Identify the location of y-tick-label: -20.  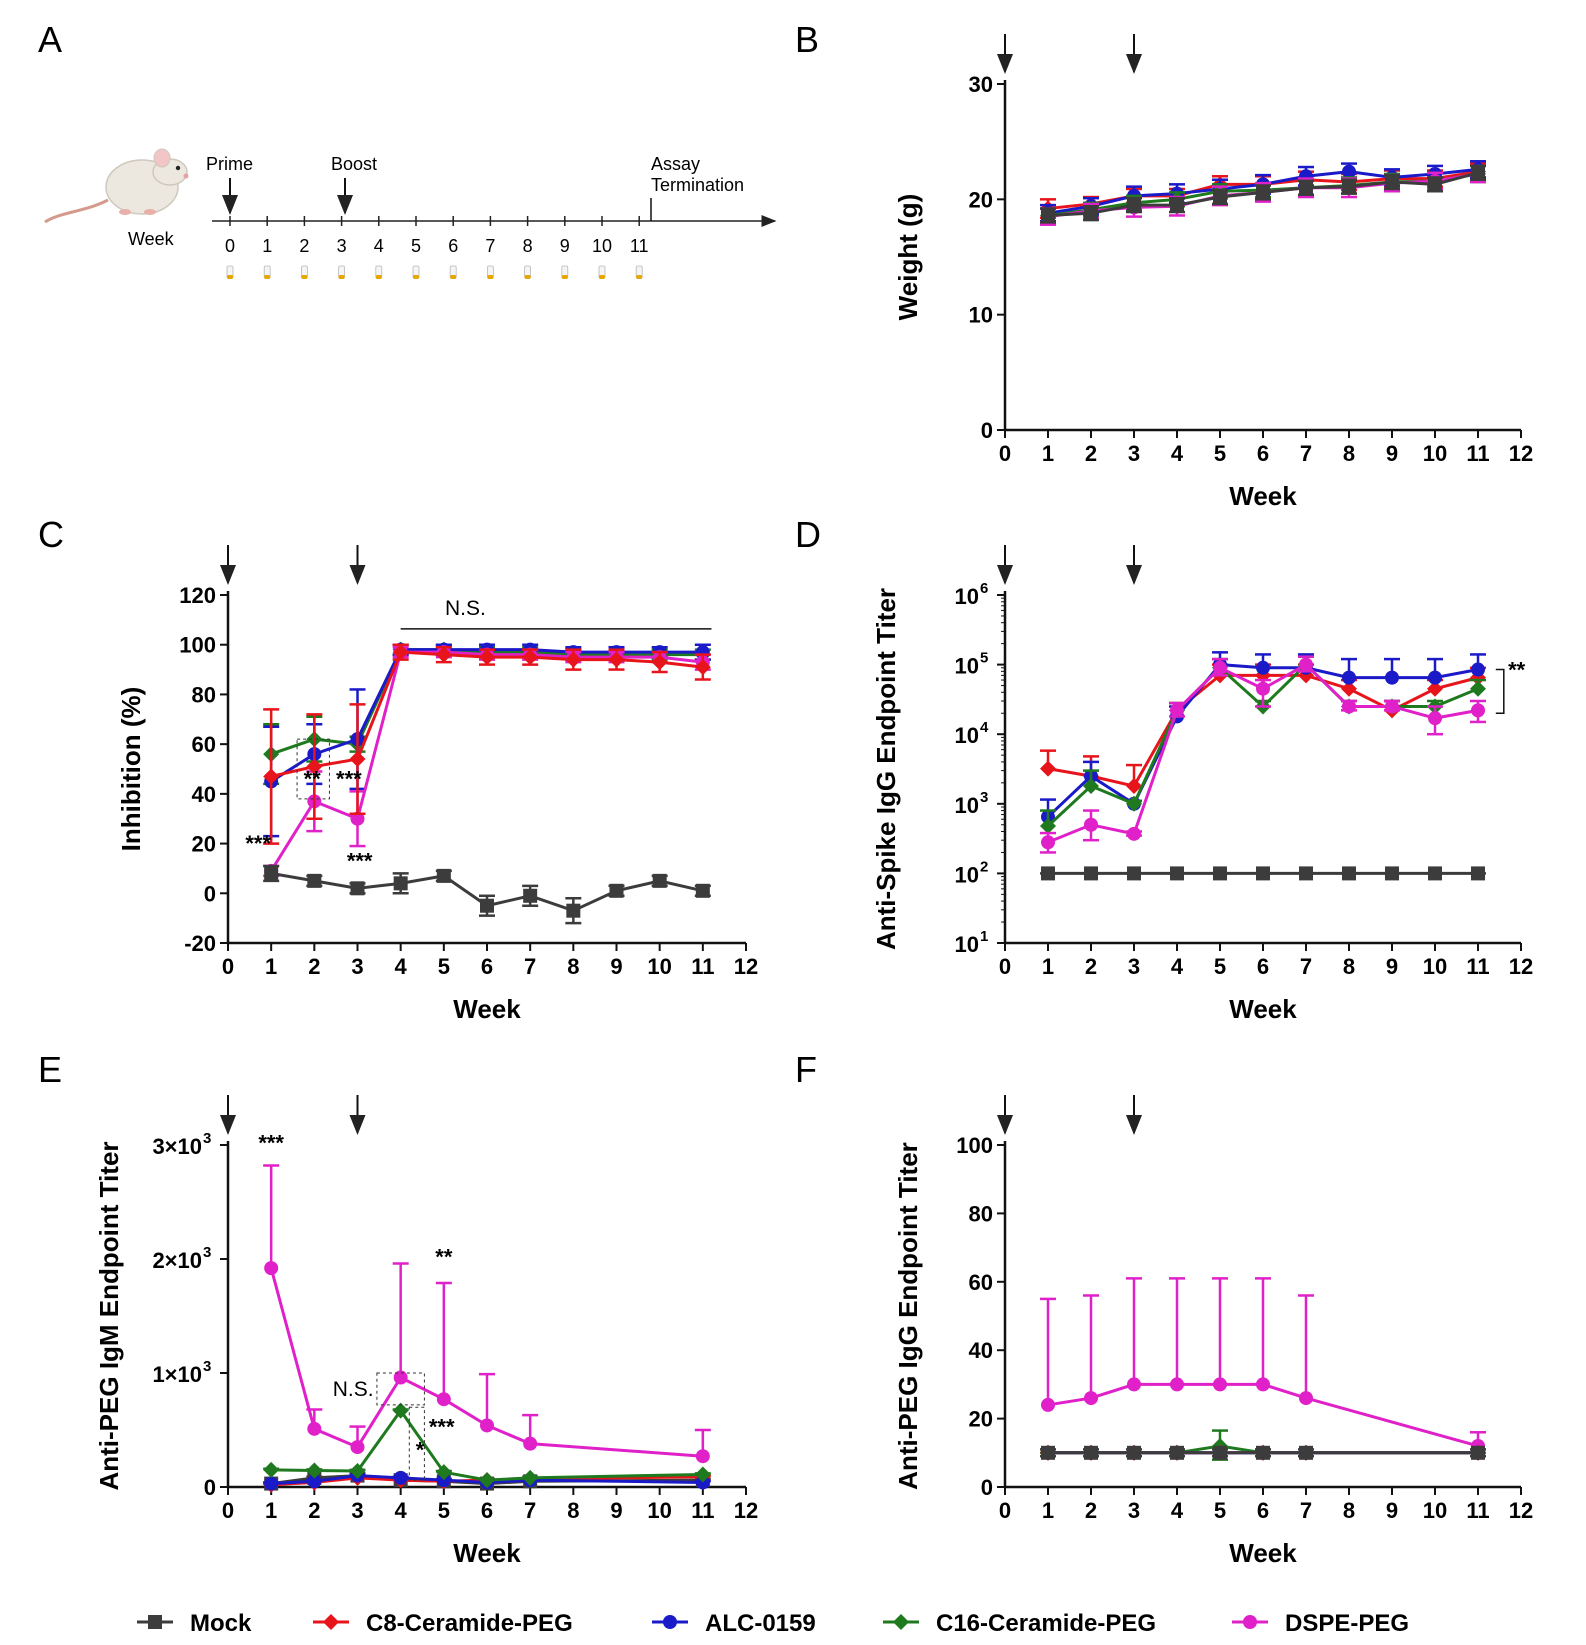
(200, 943).